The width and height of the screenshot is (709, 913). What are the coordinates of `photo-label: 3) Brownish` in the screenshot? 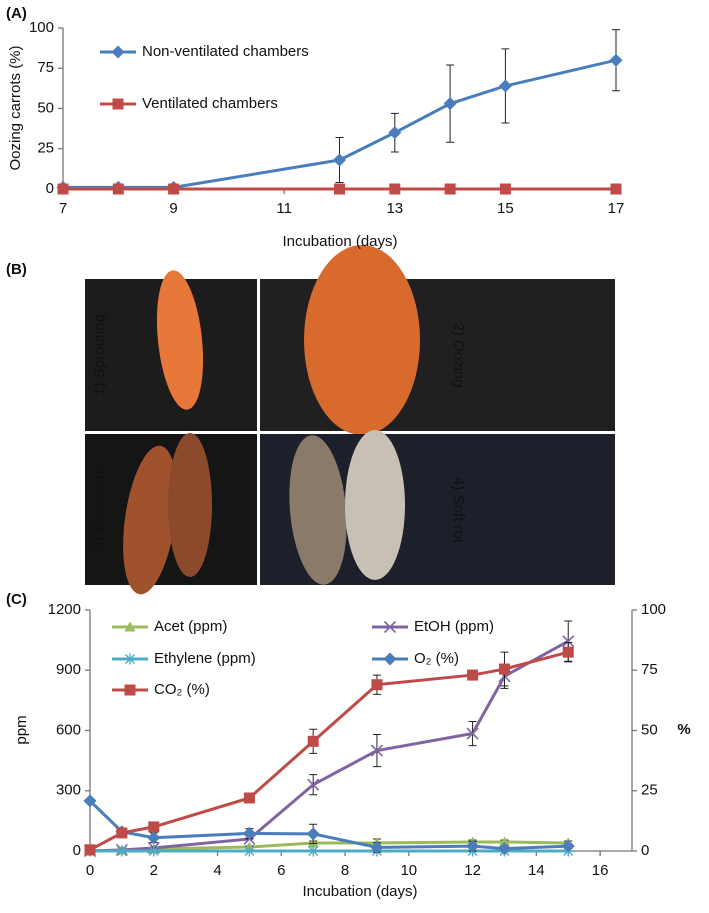 It's located at (99, 509).